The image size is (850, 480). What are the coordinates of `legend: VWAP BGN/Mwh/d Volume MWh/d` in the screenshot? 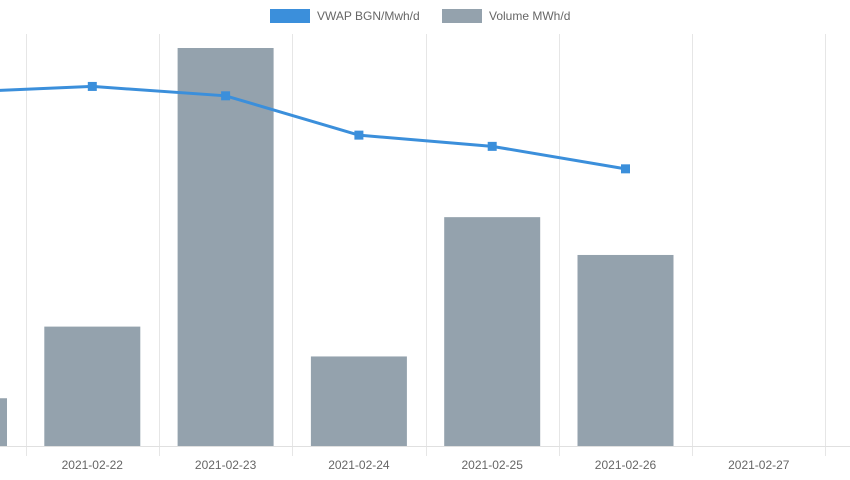 It's located at (420, 16).